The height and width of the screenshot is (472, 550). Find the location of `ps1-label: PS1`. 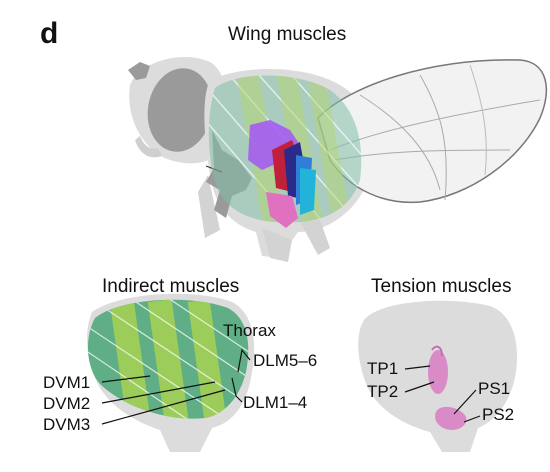

ps1-label: PS1 is located at coordinates (494, 388).